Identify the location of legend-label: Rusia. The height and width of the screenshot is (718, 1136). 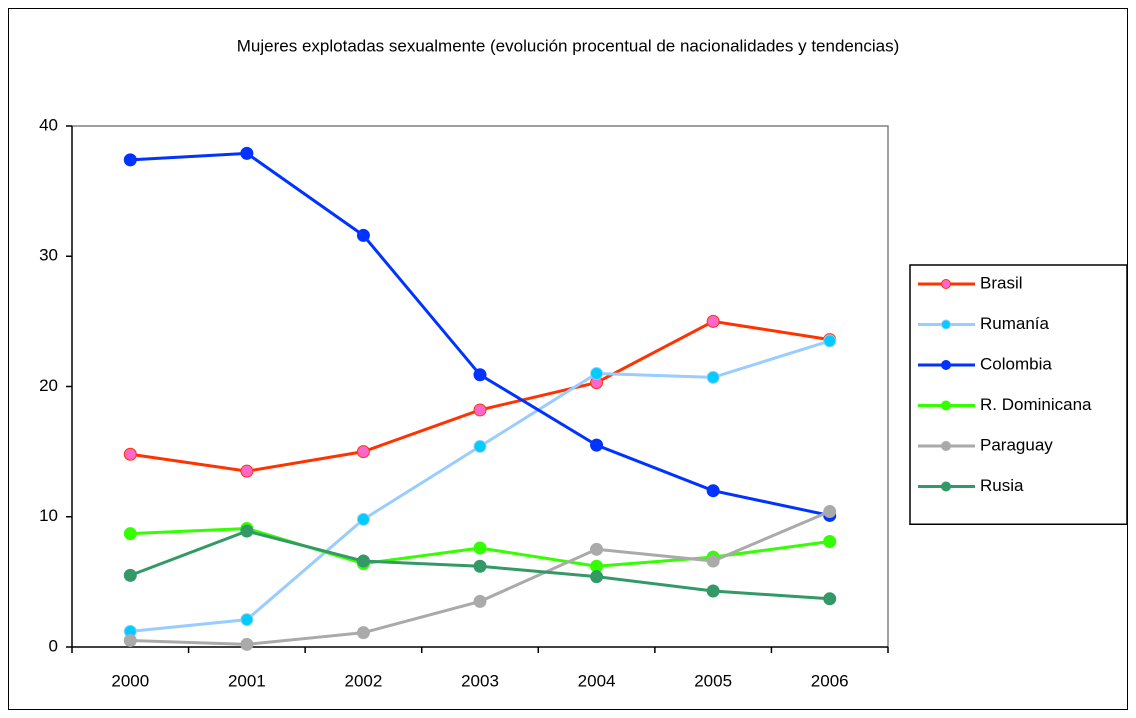
(1002, 485).